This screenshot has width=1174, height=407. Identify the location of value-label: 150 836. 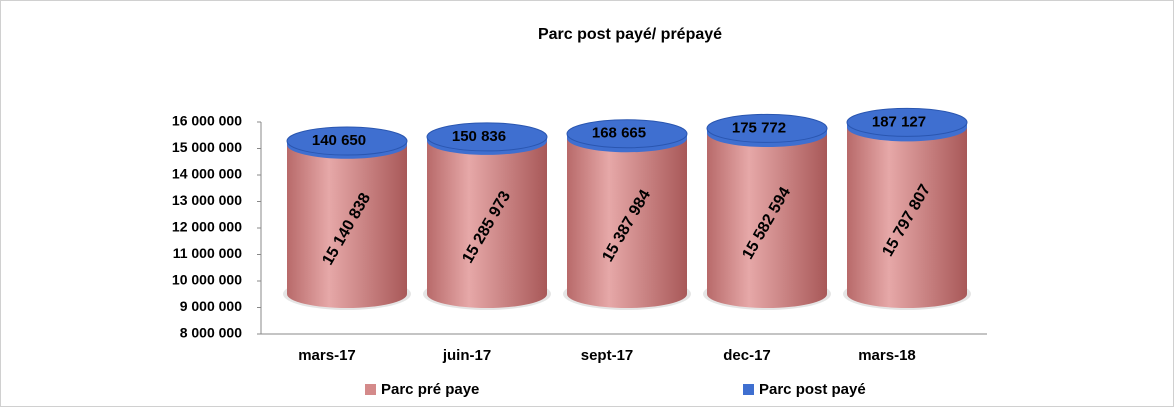
(479, 136).